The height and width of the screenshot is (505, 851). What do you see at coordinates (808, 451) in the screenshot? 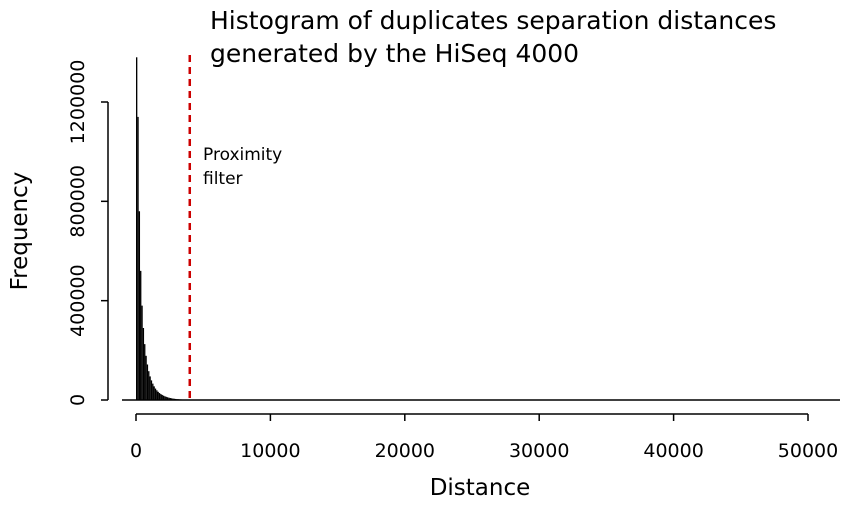
I see `x-tick-label: 50000` at bounding box center [808, 451].